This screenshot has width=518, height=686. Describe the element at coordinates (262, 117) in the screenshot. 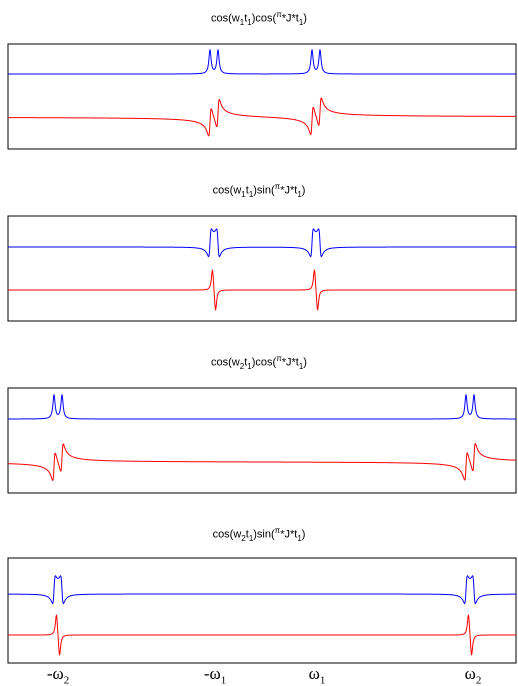

I see `panel-1-red-trace` at that location.